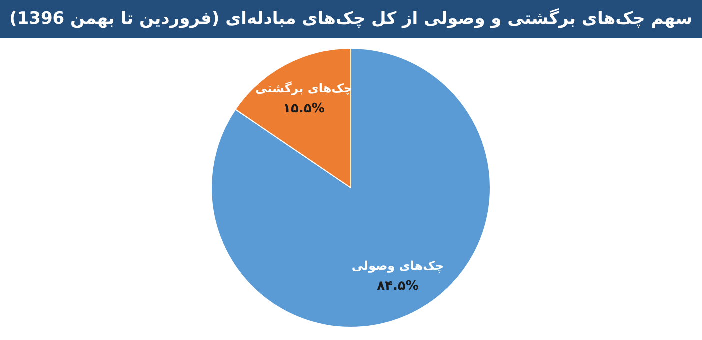  What do you see at coordinates (398, 265) in the screenshot?
I see `slice-label: چک‌های وصولی` at bounding box center [398, 265].